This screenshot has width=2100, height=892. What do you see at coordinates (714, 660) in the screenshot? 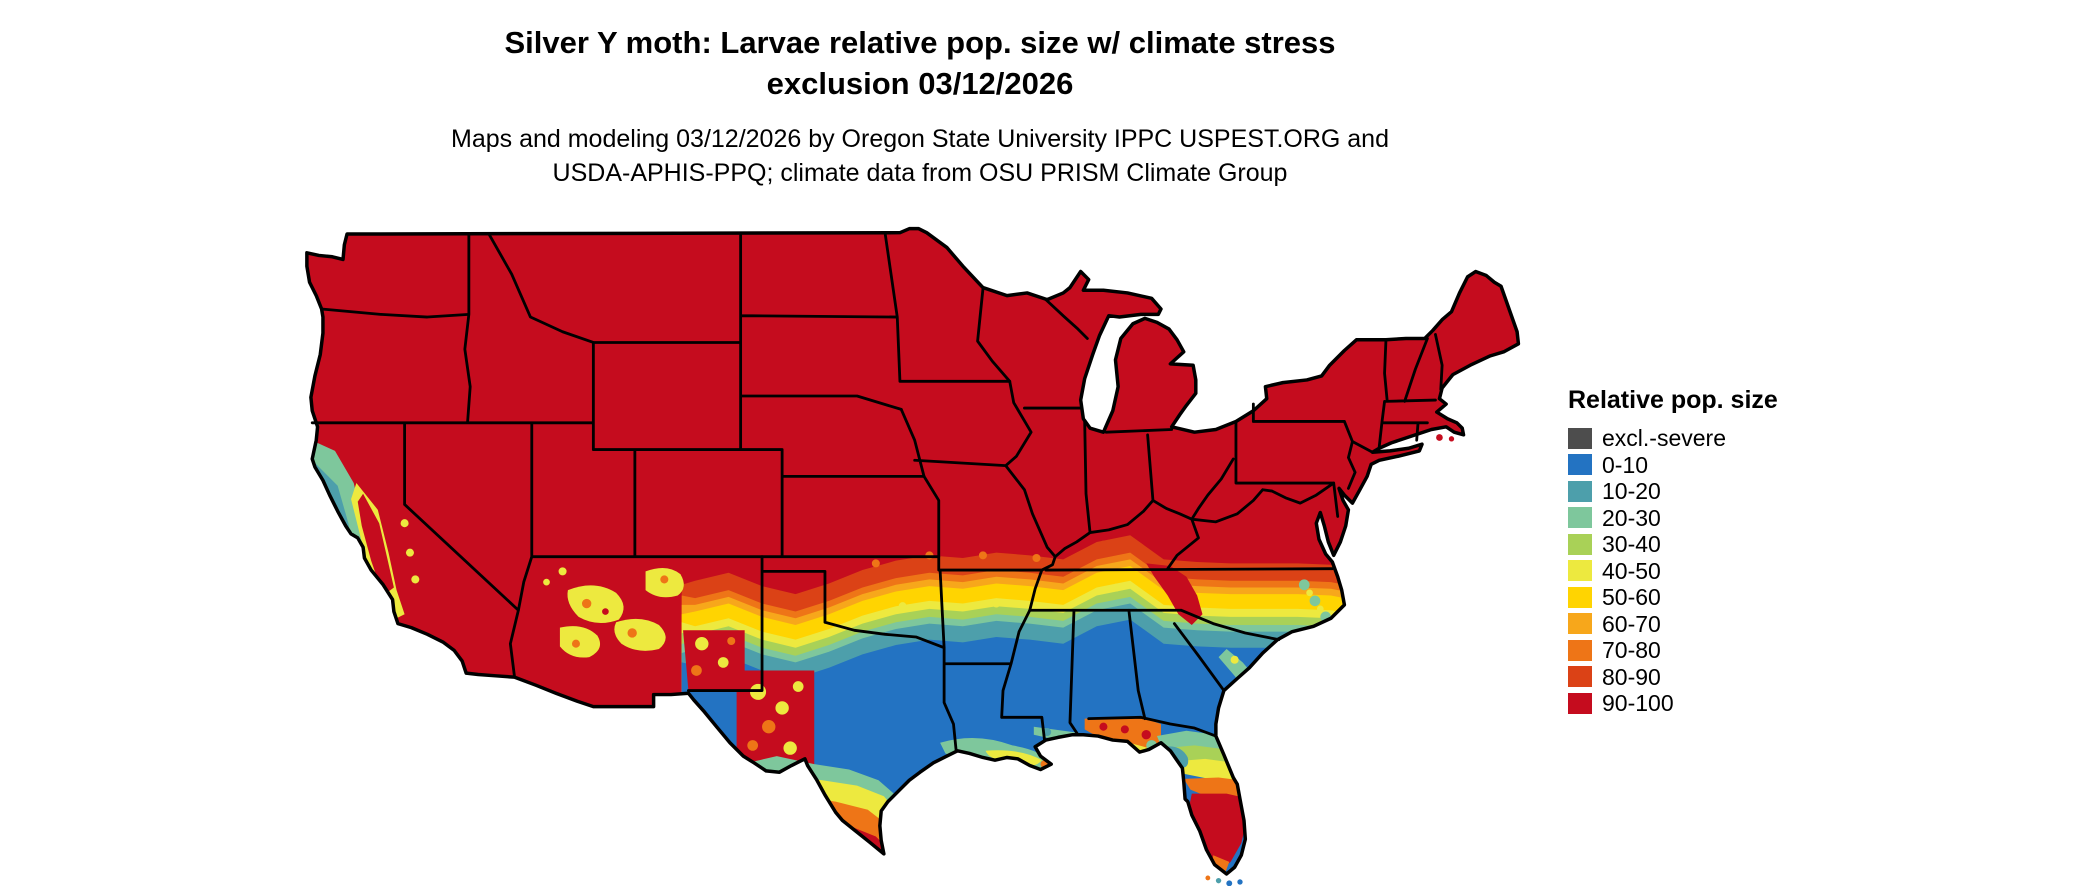
I see `south-new-mexico-mottle` at bounding box center [714, 660].